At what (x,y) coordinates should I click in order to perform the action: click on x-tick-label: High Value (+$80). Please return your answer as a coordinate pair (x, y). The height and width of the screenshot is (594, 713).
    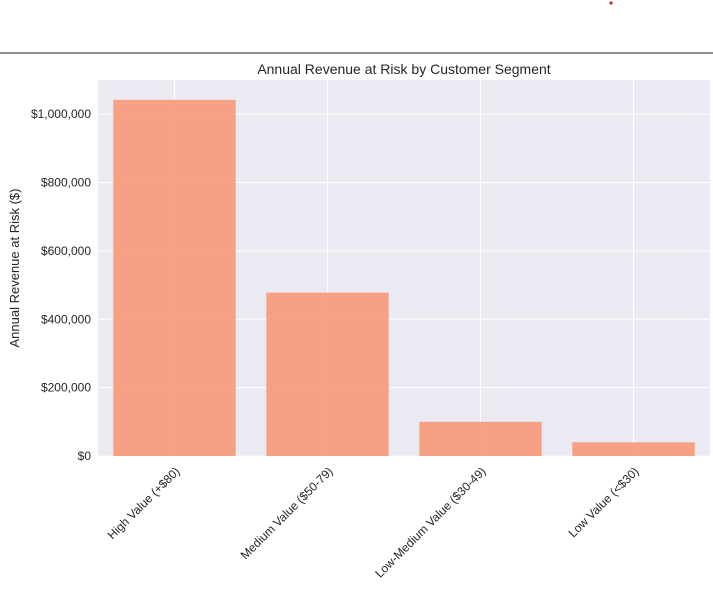
    Looking at the image, I should click on (144, 503).